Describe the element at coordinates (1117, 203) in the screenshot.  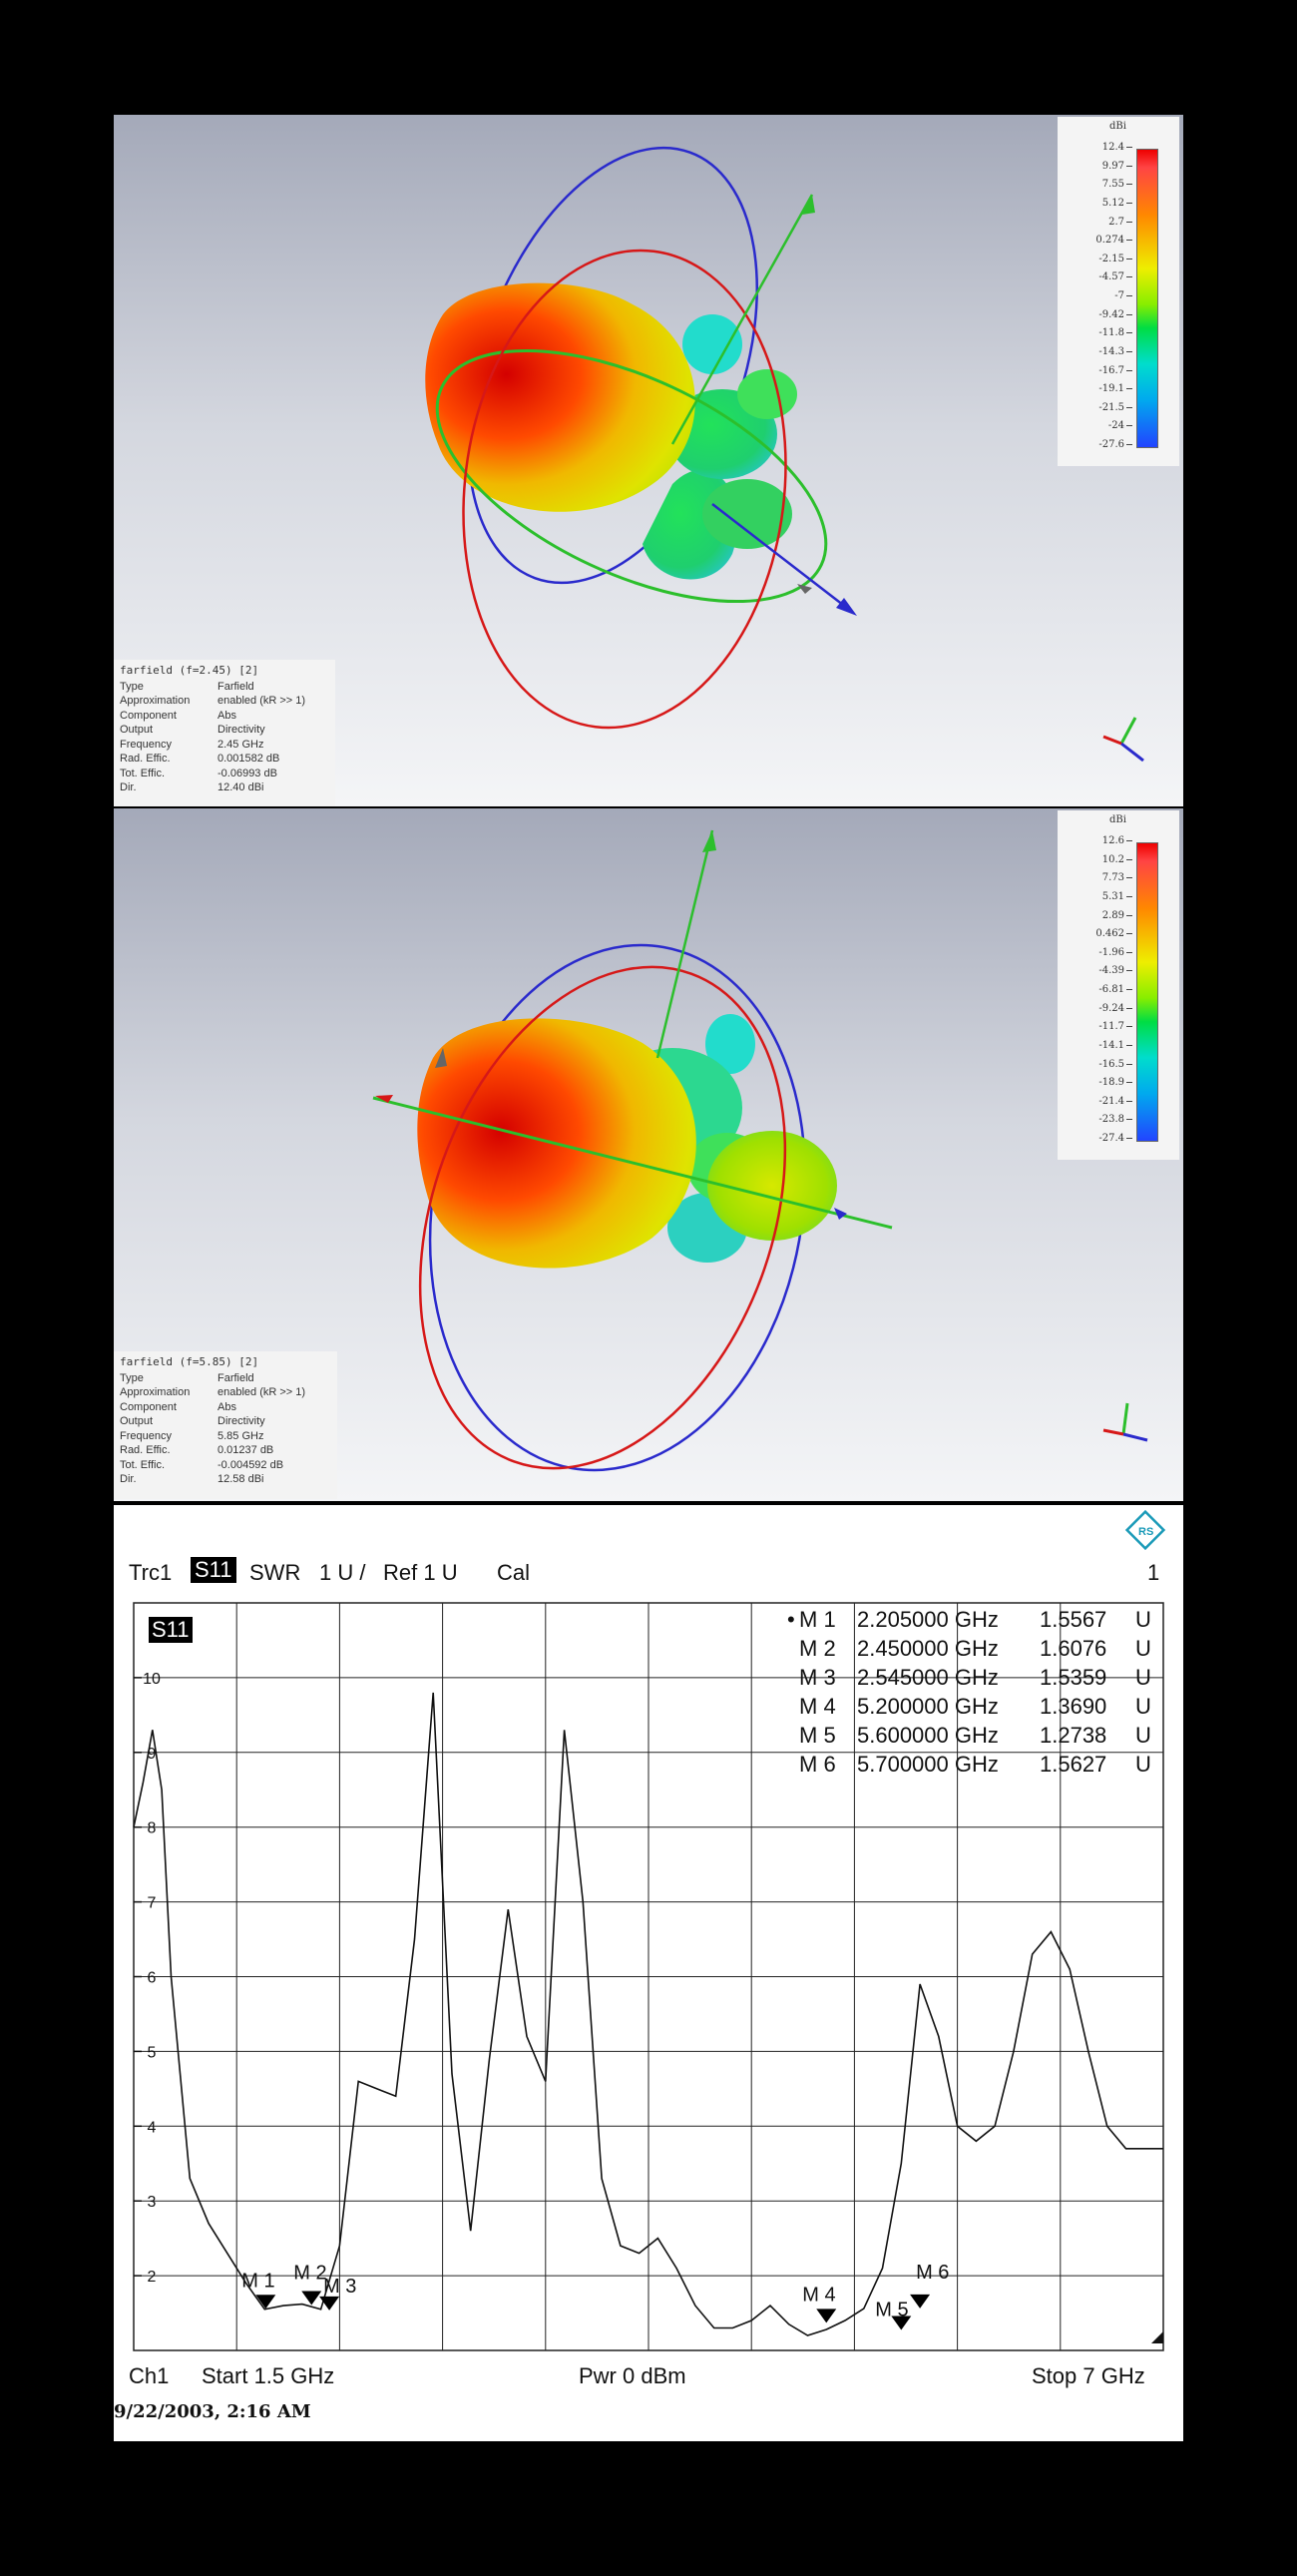
I see `legend-tick: 5.12` at that location.